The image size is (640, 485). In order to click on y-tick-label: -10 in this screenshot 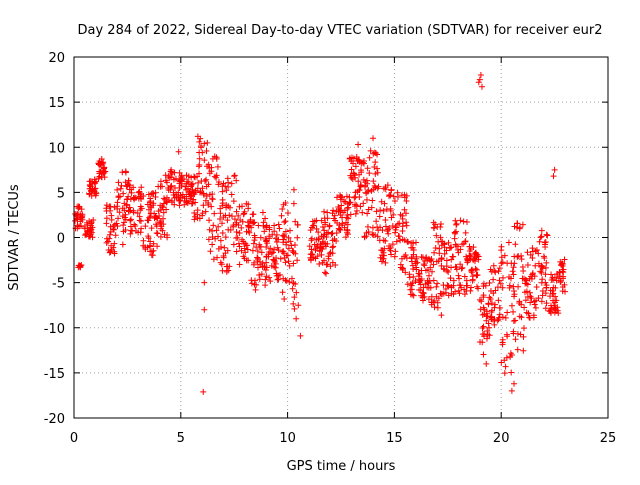, I will do `click(54, 329)`.